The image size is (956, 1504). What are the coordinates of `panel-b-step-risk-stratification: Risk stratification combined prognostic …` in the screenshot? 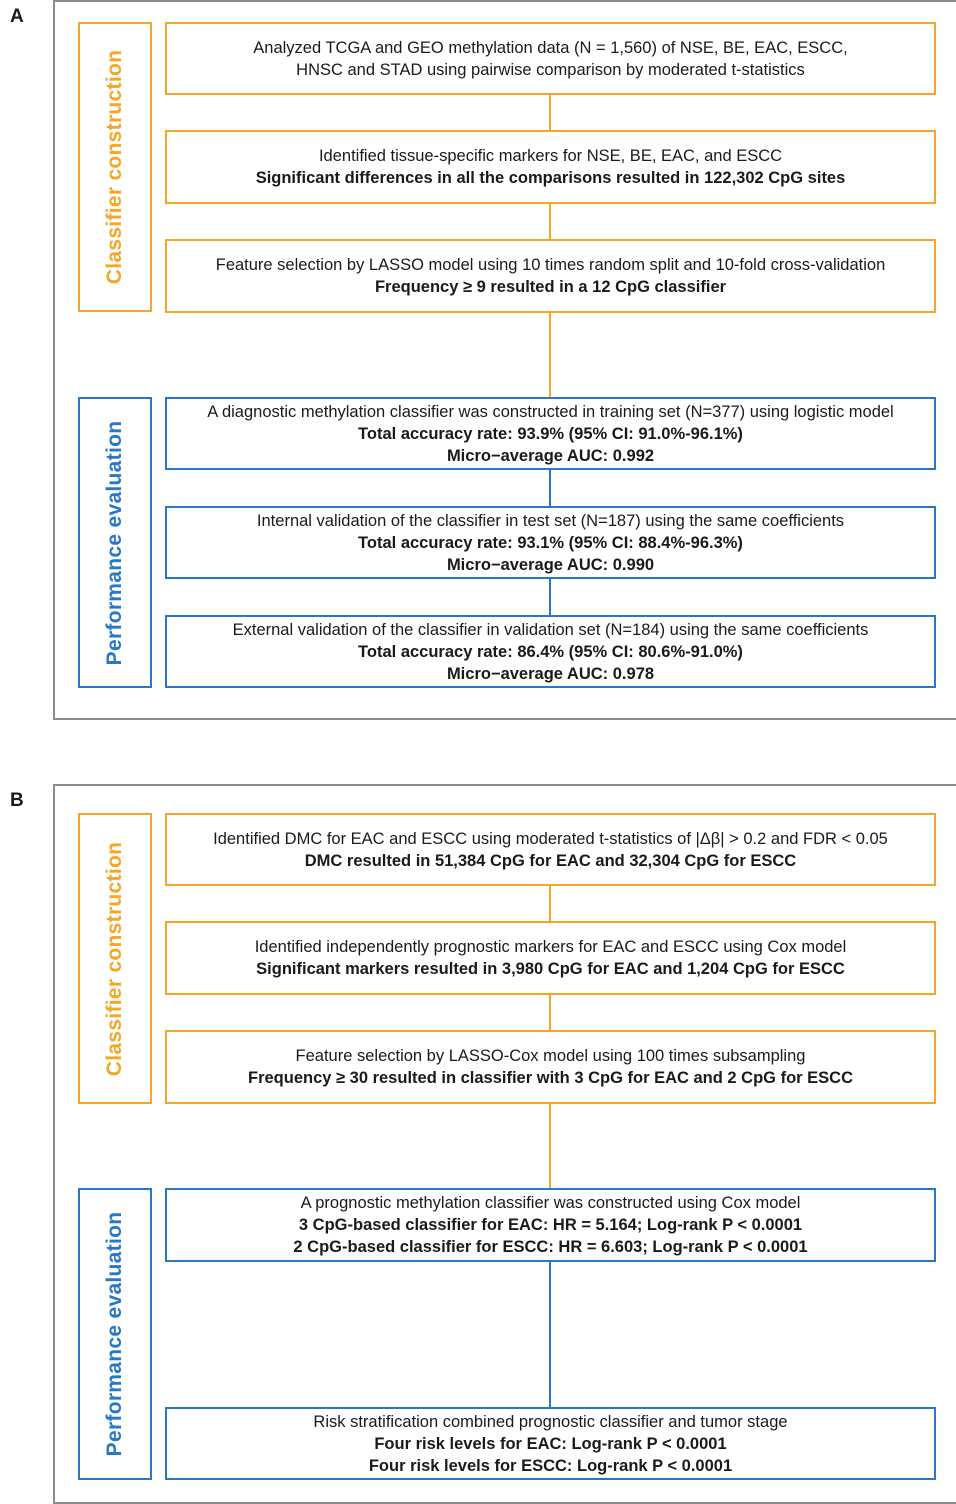 It's located at (550, 1443).